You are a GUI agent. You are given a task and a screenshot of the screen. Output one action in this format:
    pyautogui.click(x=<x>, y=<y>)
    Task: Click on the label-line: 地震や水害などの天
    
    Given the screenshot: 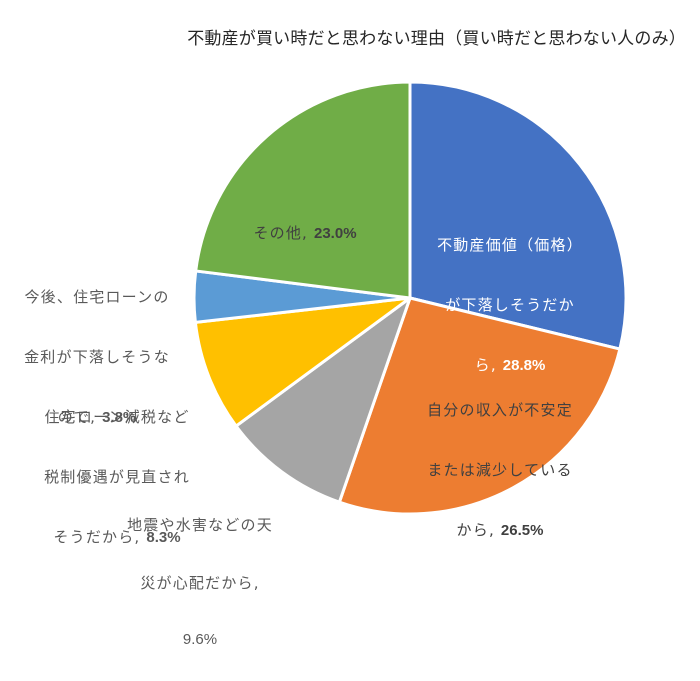 What is the action you would take?
    pyautogui.click(x=200, y=525)
    